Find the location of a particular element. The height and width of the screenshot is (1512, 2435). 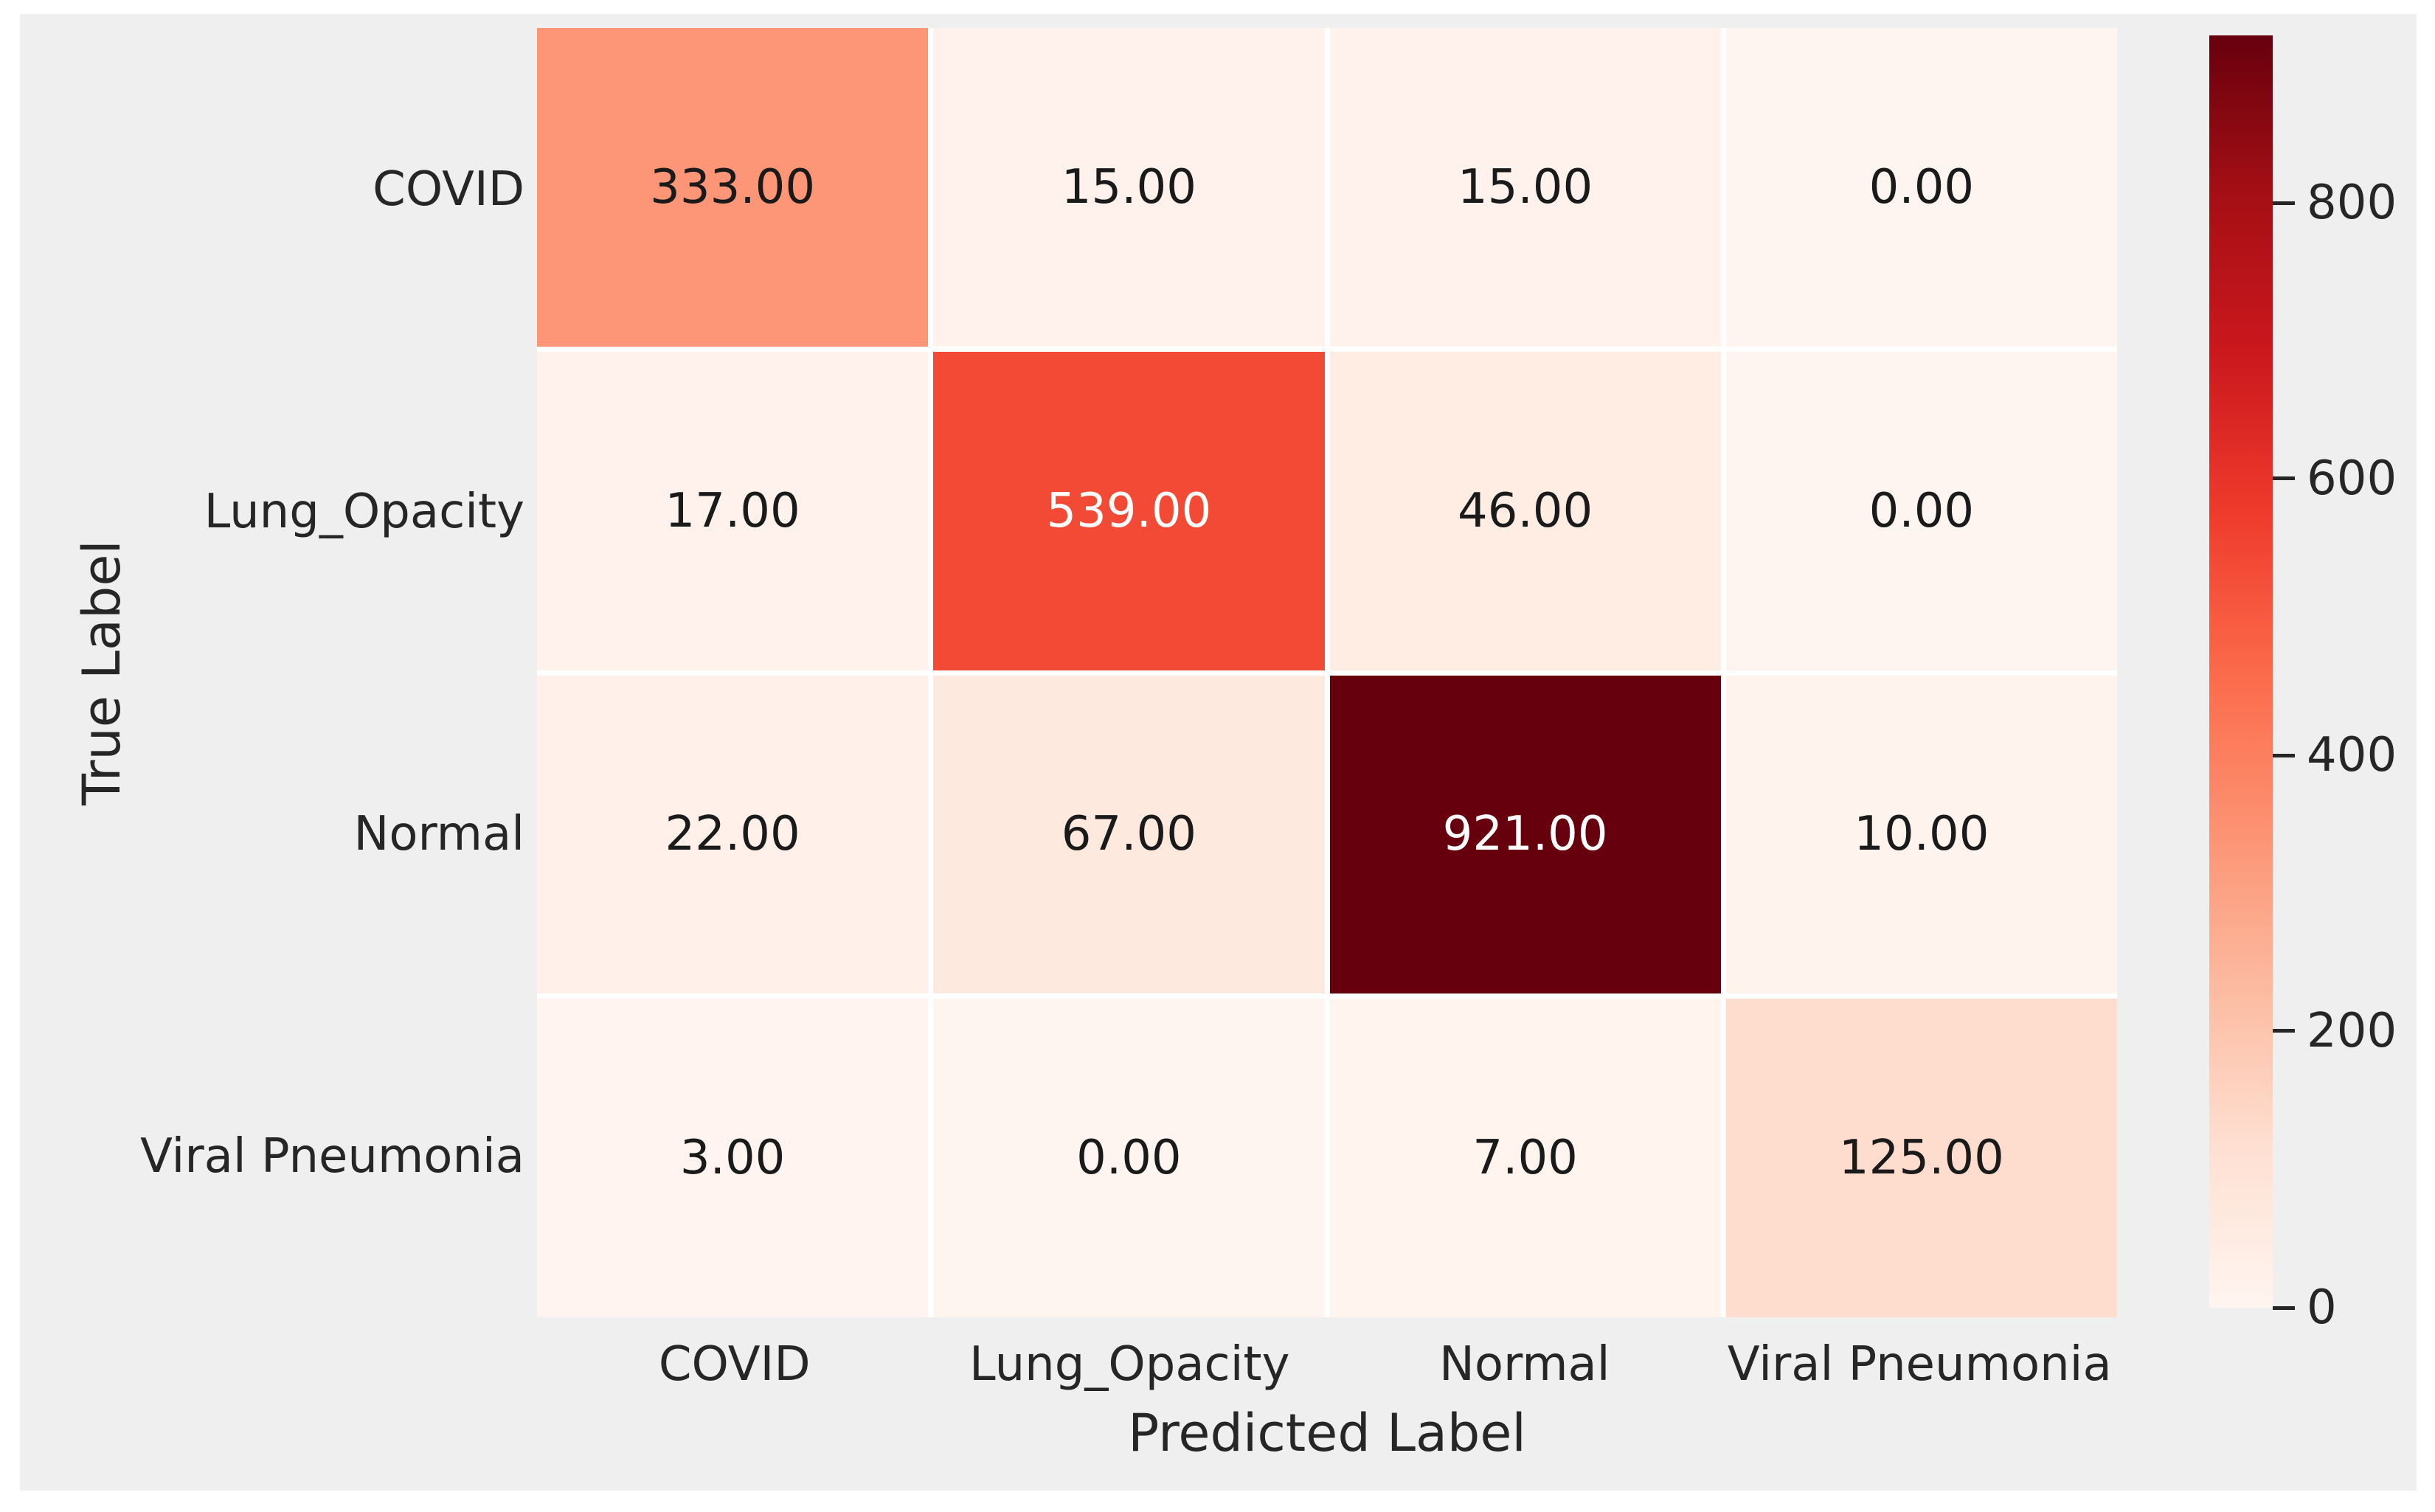

x-axis-title: Predicted Label is located at coordinates (1327, 1433).